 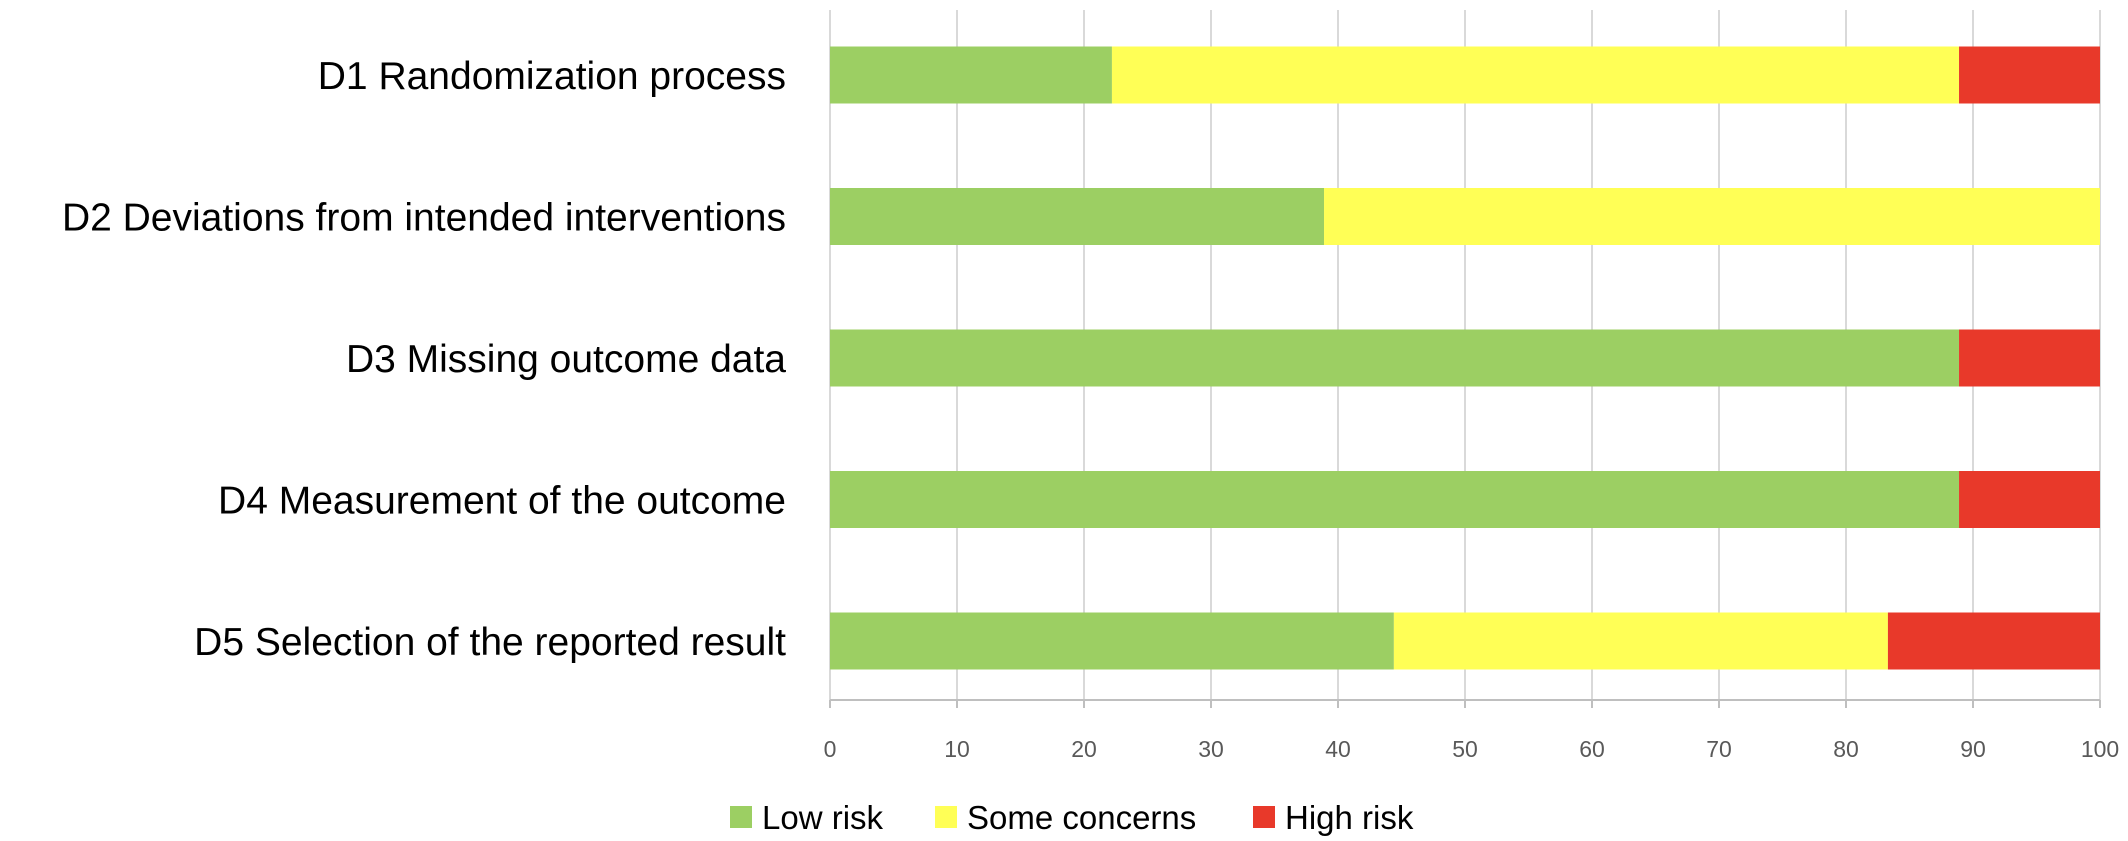 What do you see at coordinates (1084, 749) in the screenshot?
I see `x-tick-label: 20` at bounding box center [1084, 749].